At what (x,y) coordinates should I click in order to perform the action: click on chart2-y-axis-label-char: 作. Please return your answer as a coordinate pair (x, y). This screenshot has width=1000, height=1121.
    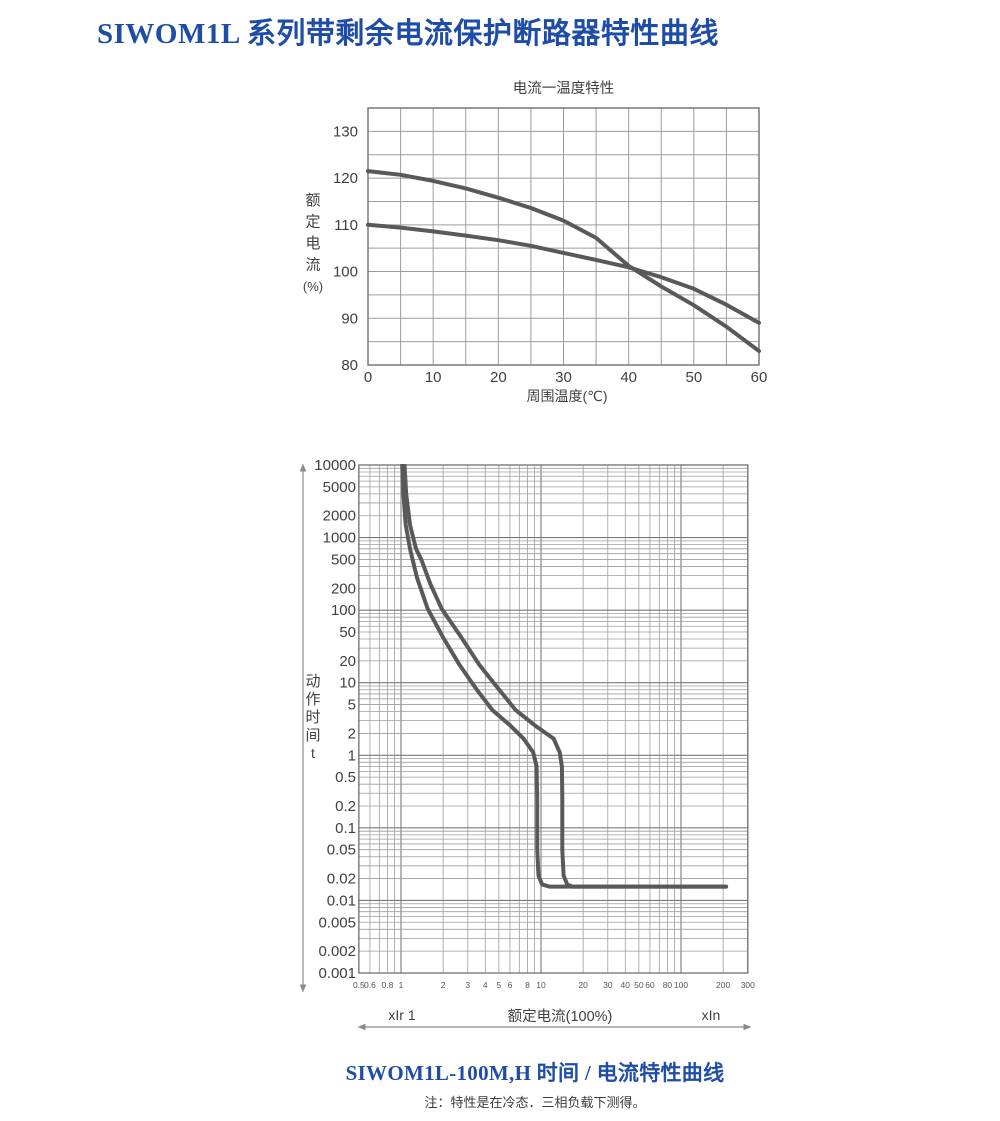
    Looking at the image, I should click on (312, 699).